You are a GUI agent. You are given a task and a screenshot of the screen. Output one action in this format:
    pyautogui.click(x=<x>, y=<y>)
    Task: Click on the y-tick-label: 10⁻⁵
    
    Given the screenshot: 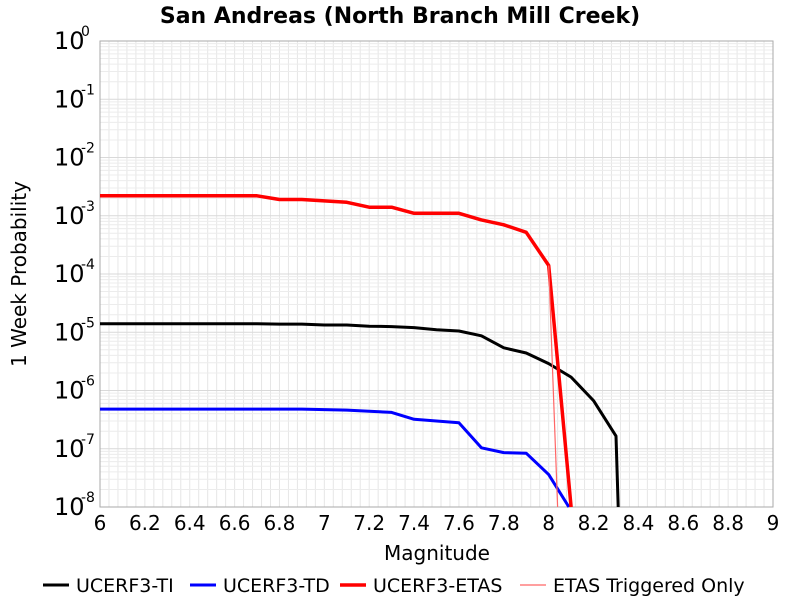 What is the action you would take?
    pyautogui.click(x=74, y=330)
    